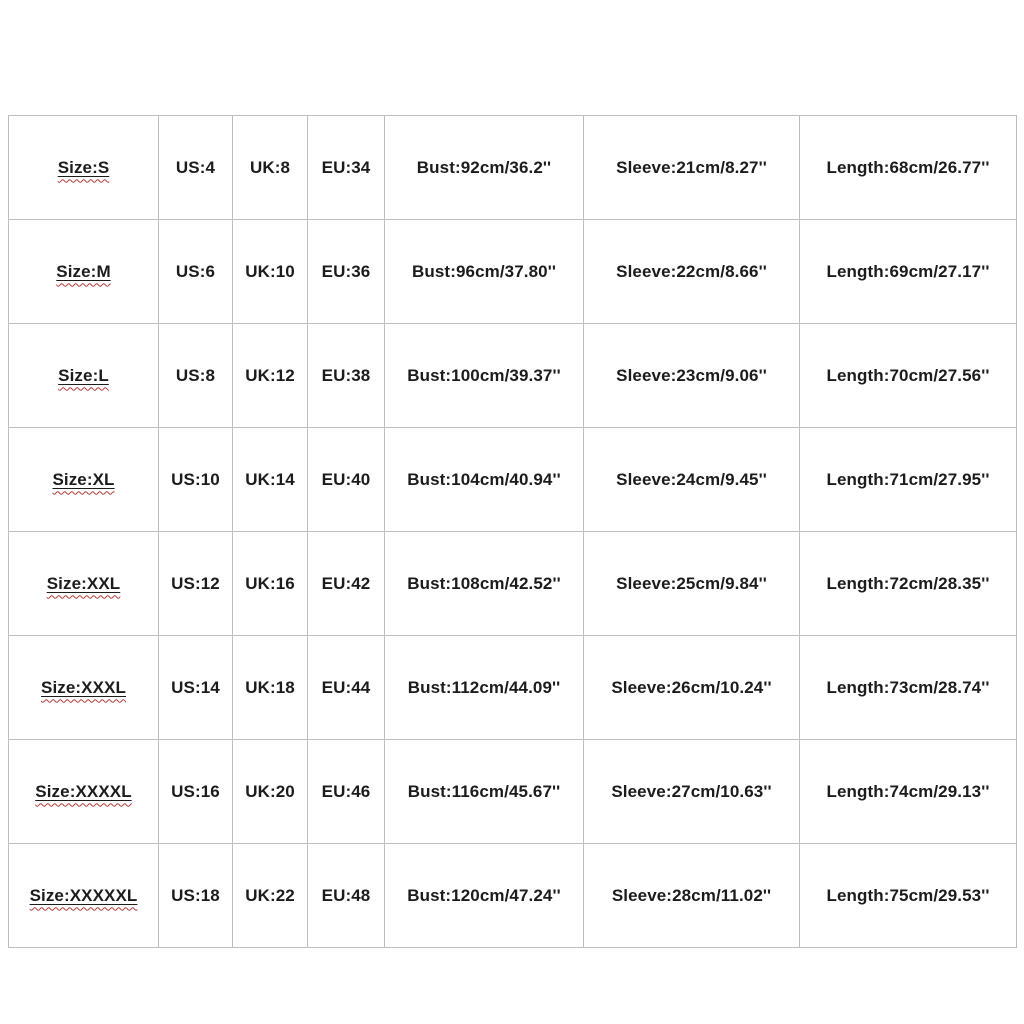 The height and width of the screenshot is (1024, 1024). Describe the element at coordinates (346, 167) in the screenshot. I see `eu-cell: EU:34` at that location.